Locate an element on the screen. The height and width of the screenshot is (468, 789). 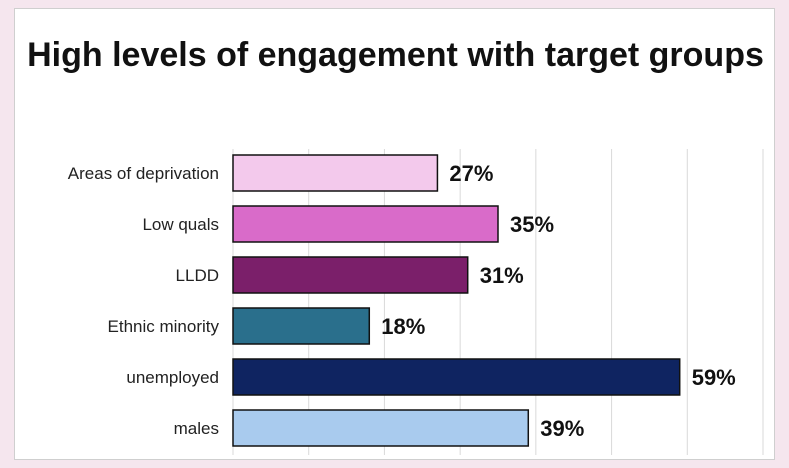
category-label: Low quals is located at coordinates (180, 224).